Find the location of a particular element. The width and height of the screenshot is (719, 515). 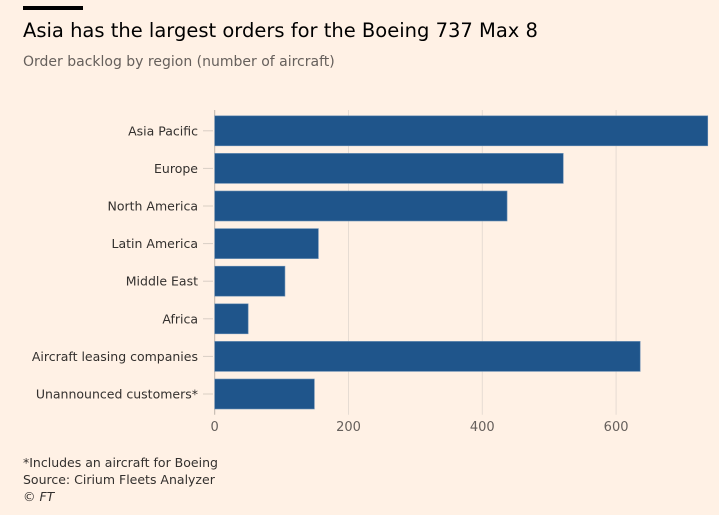

category-label: Asia Pacific is located at coordinates (163, 130).